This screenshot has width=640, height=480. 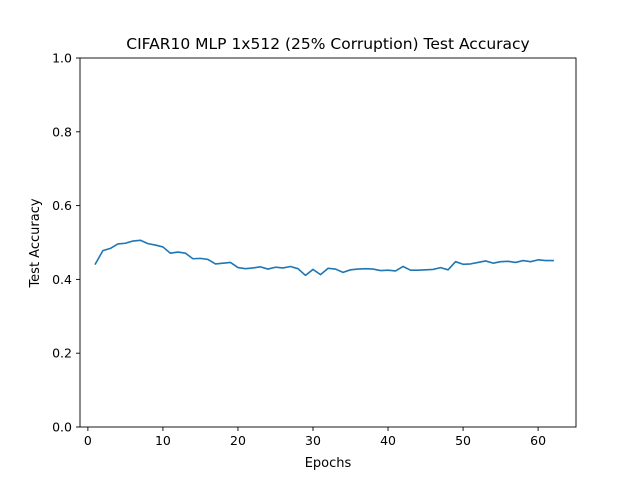 I want to click on x-tick-label: 50, so click(x=463, y=440).